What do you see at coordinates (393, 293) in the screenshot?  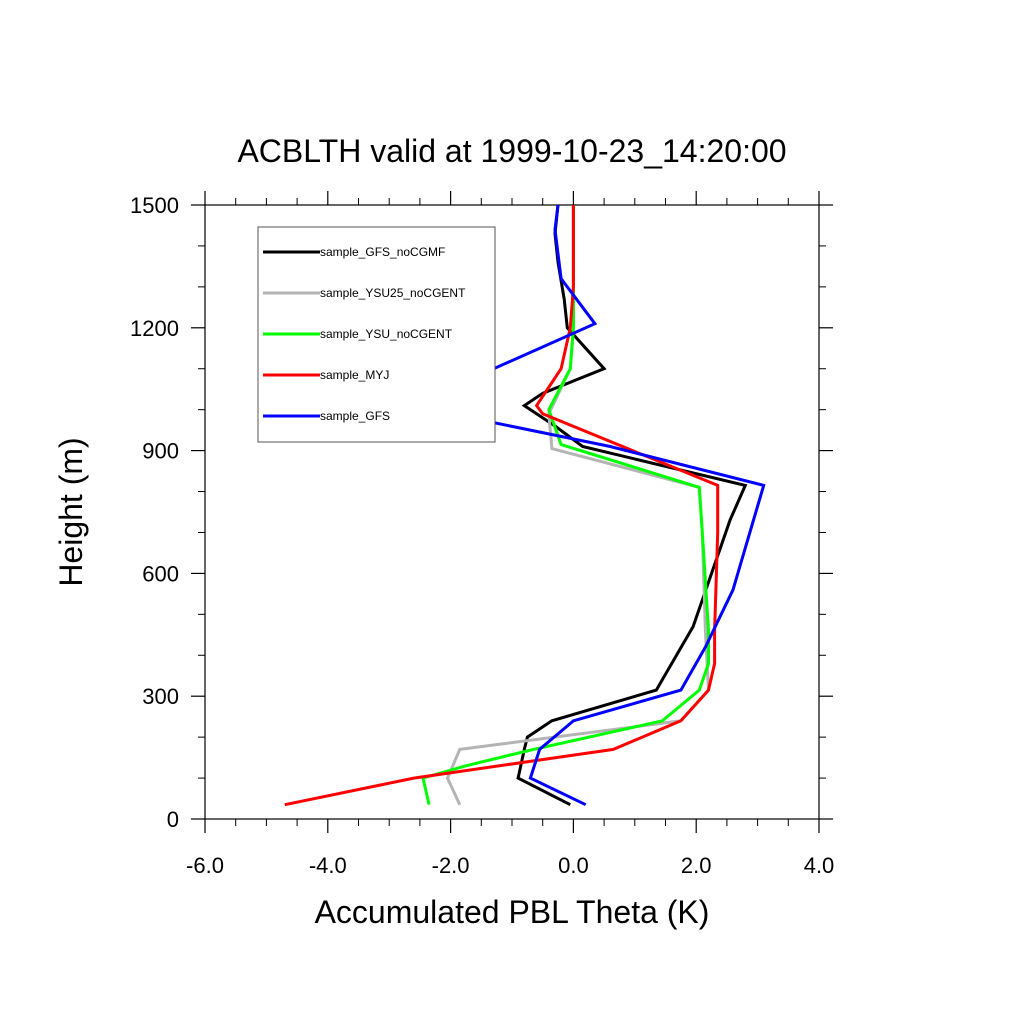 I see `legend-label: sample_YSU25_noCGENT` at bounding box center [393, 293].